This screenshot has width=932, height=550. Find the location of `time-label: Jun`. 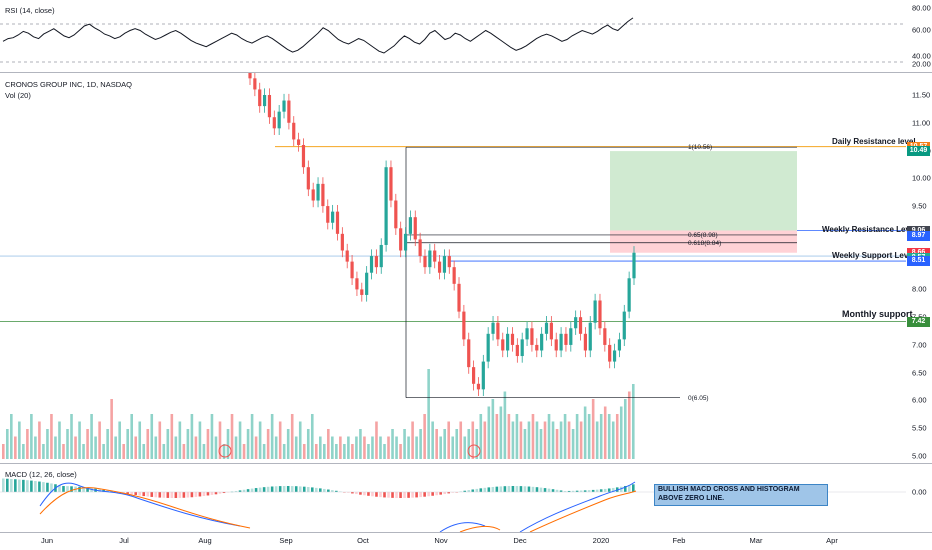

time-label: Jun is located at coordinates (47, 540).